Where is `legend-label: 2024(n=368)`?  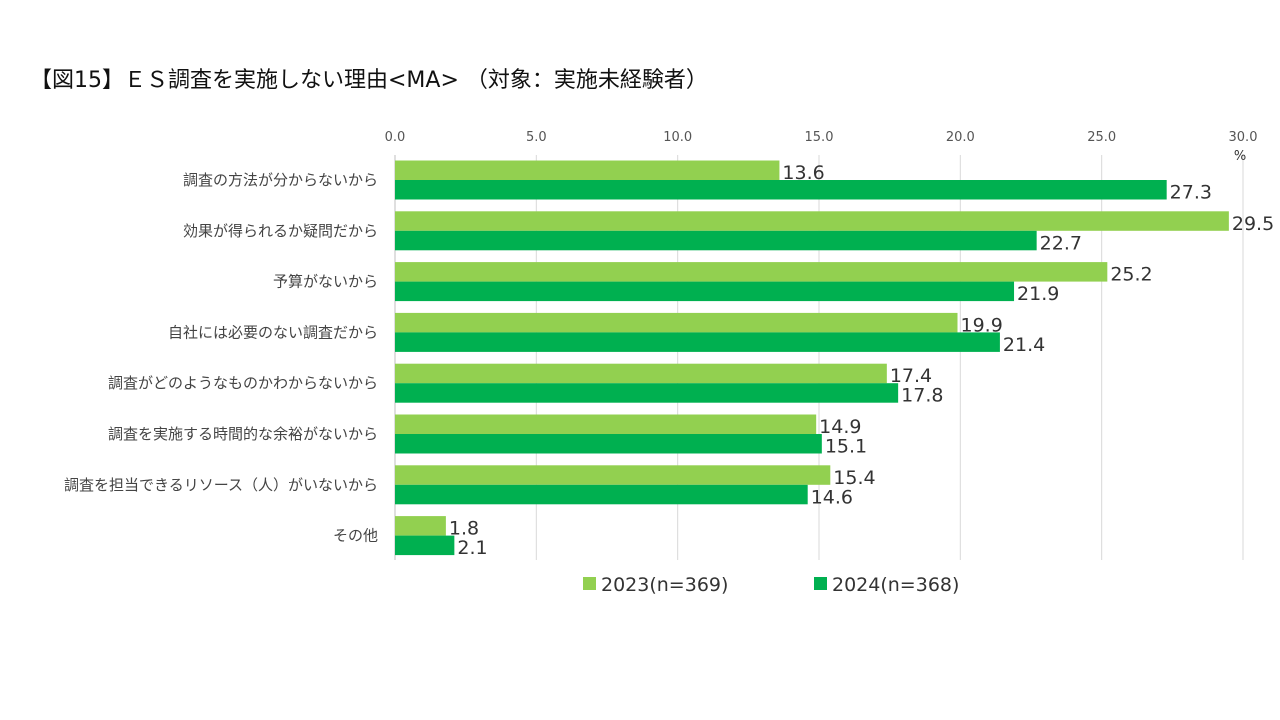
legend-label: 2024(n=368) is located at coordinates (895, 585).